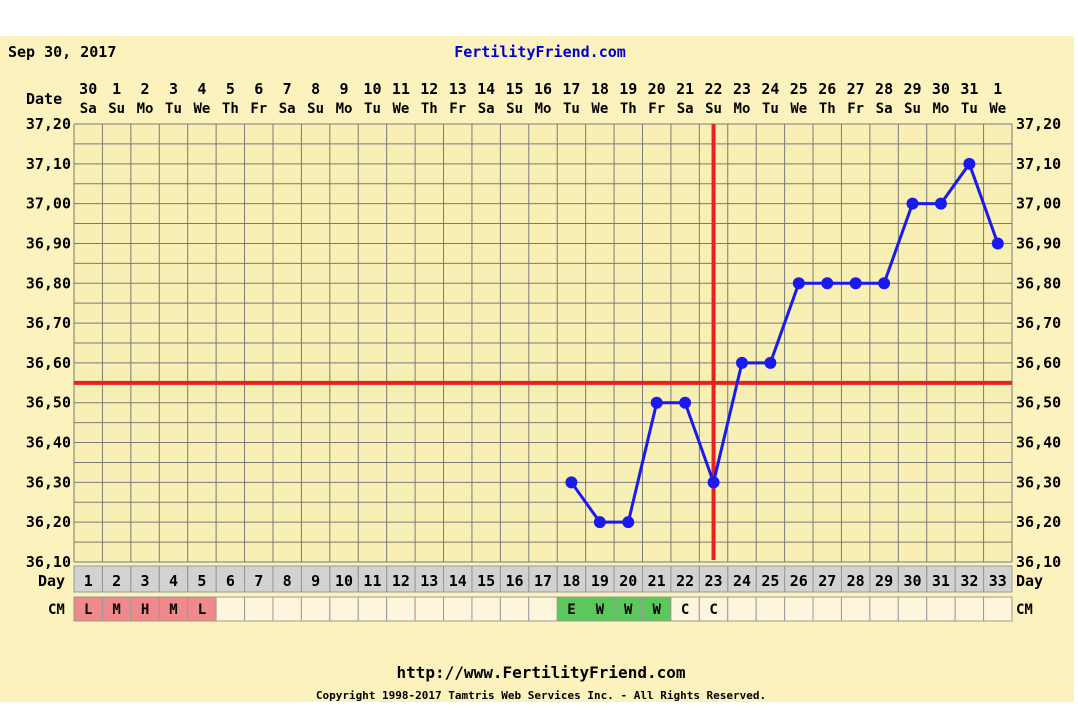  Describe the element at coordinates (173, 581) in the screenshot. I see `day-number: 4` at that location.